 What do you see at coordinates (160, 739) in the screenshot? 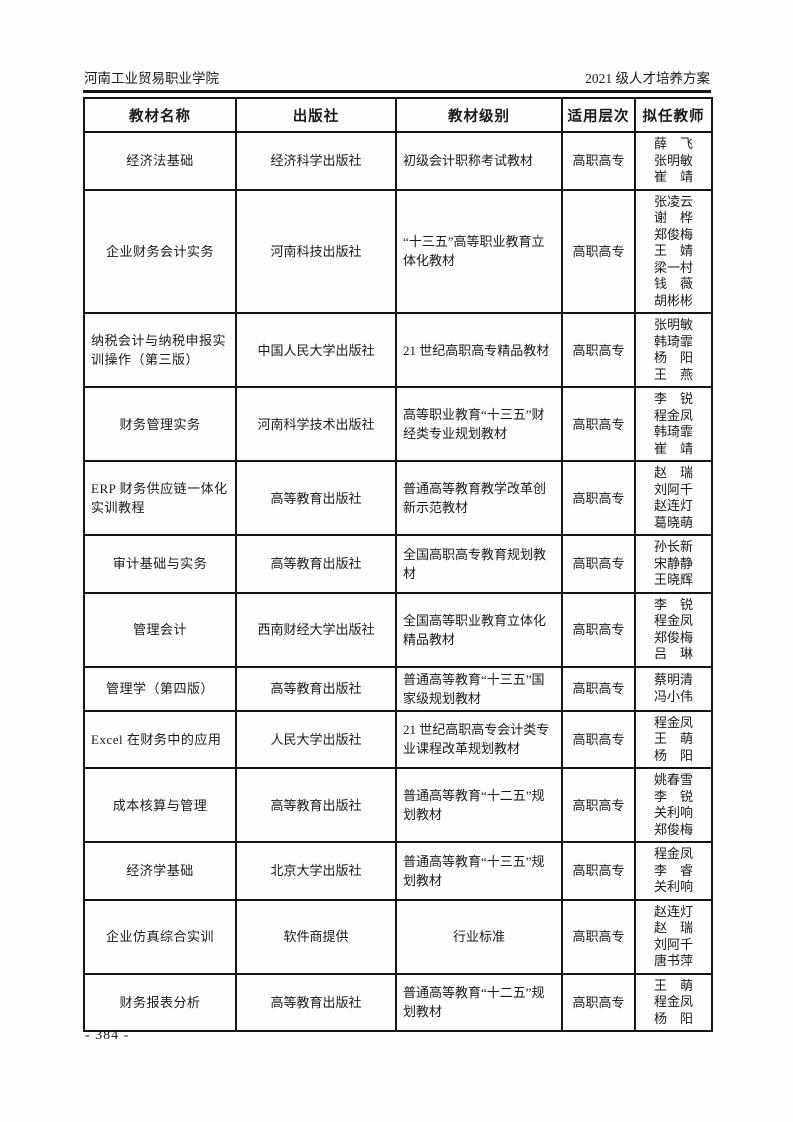
I see `textbook-name-cell: Excel 在财务中的应用` at bounding box center [160, 739].